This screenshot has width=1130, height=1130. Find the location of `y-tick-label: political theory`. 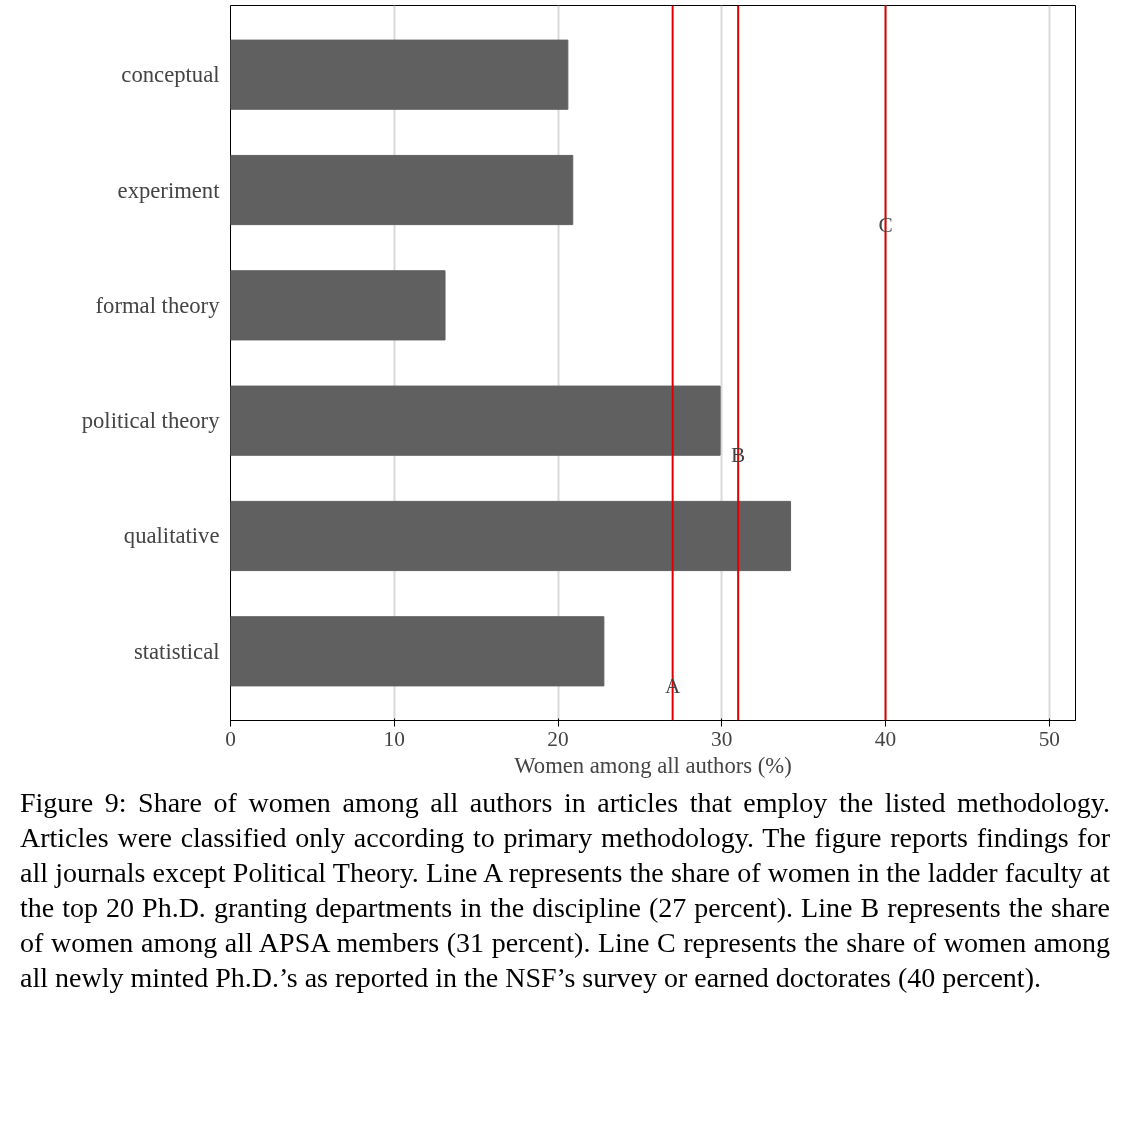

y-tick-label: political theory is located at coordinates (151, 421).